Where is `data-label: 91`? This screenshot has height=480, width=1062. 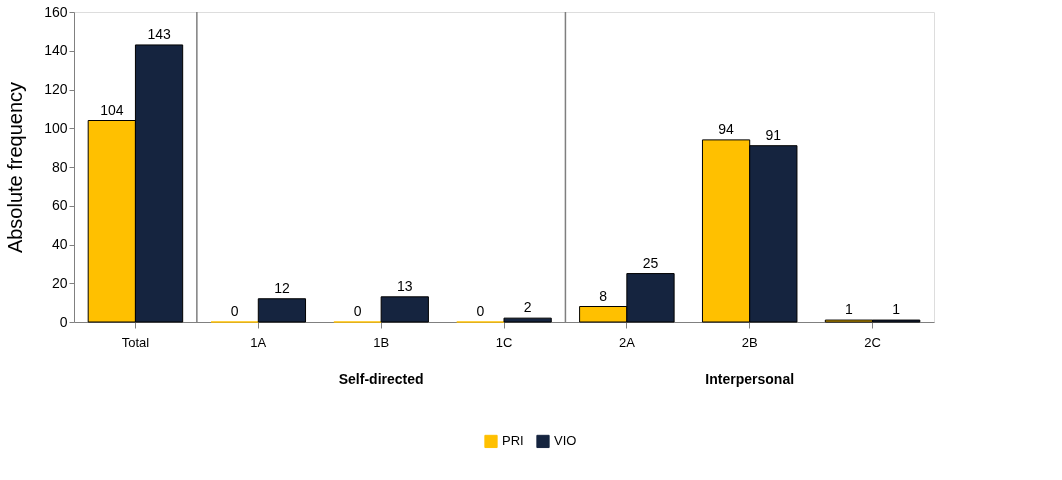 data-label: 91 is located at coordinates (773, 134).